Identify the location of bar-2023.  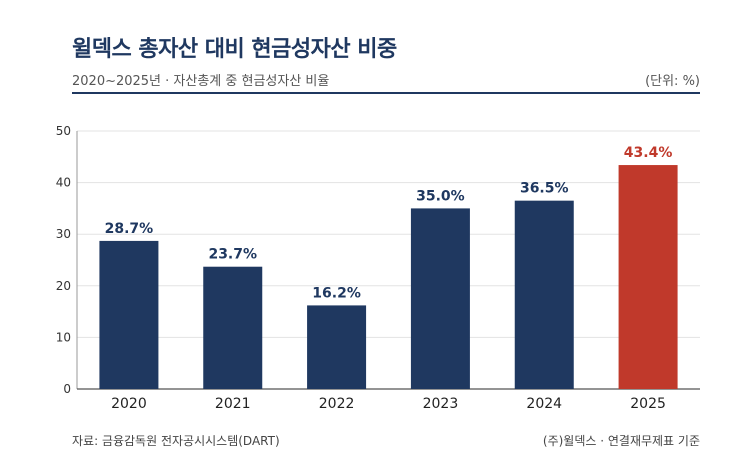
(440, 298).